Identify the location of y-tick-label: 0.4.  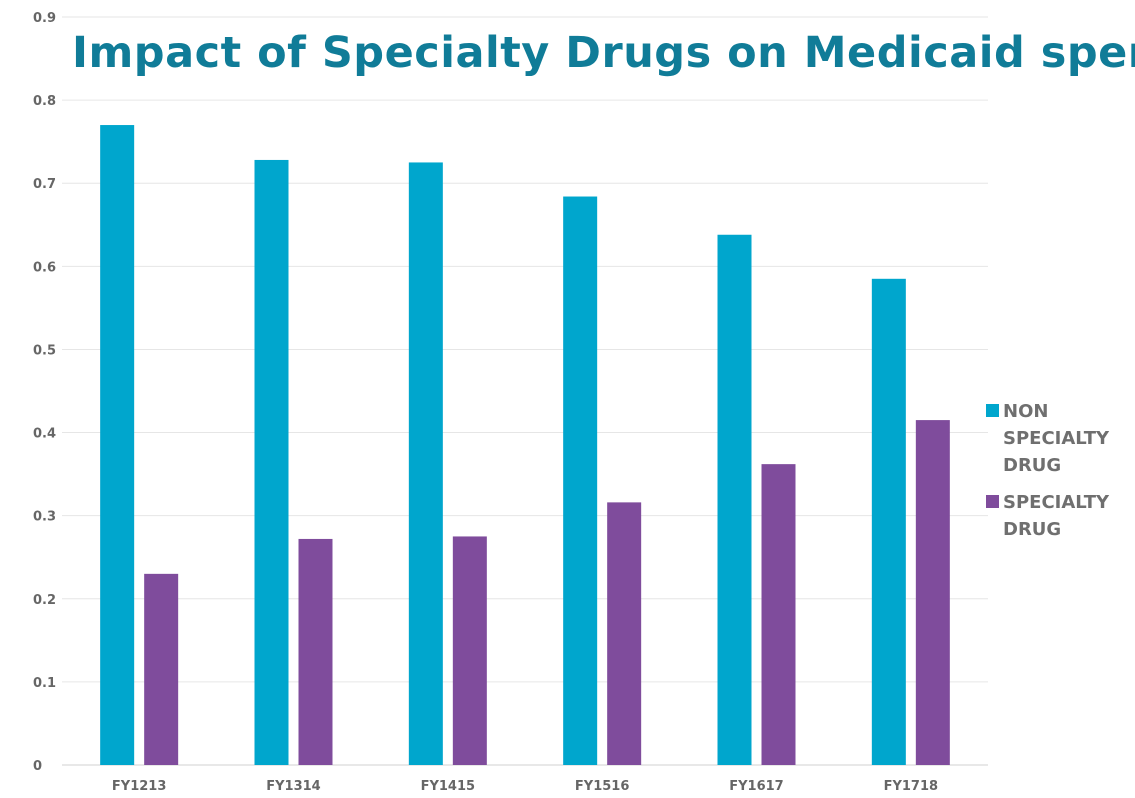
(44, 434).